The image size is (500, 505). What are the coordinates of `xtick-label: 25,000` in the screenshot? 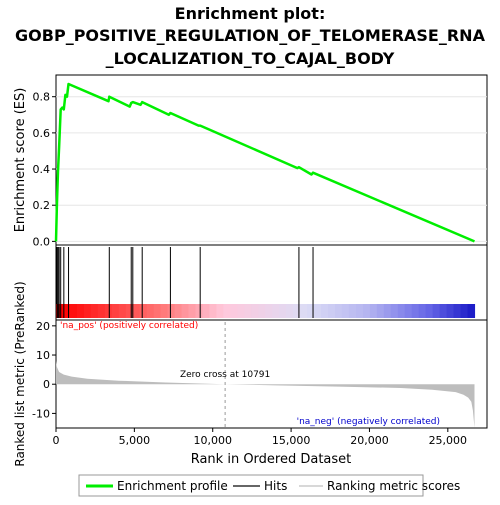 It's located at (448, 440).